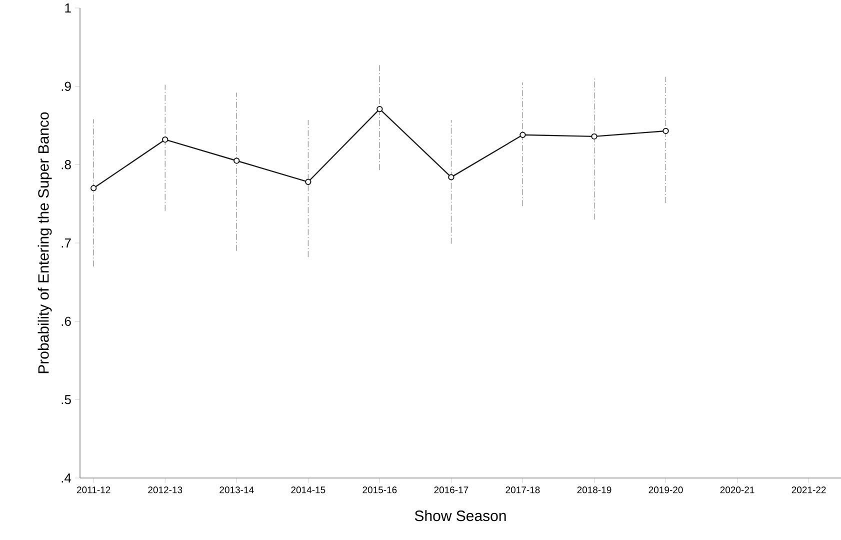 This screenshot has height=540, width=841. I want to click on x-tick-label: 2015-16, so click(379, 490).